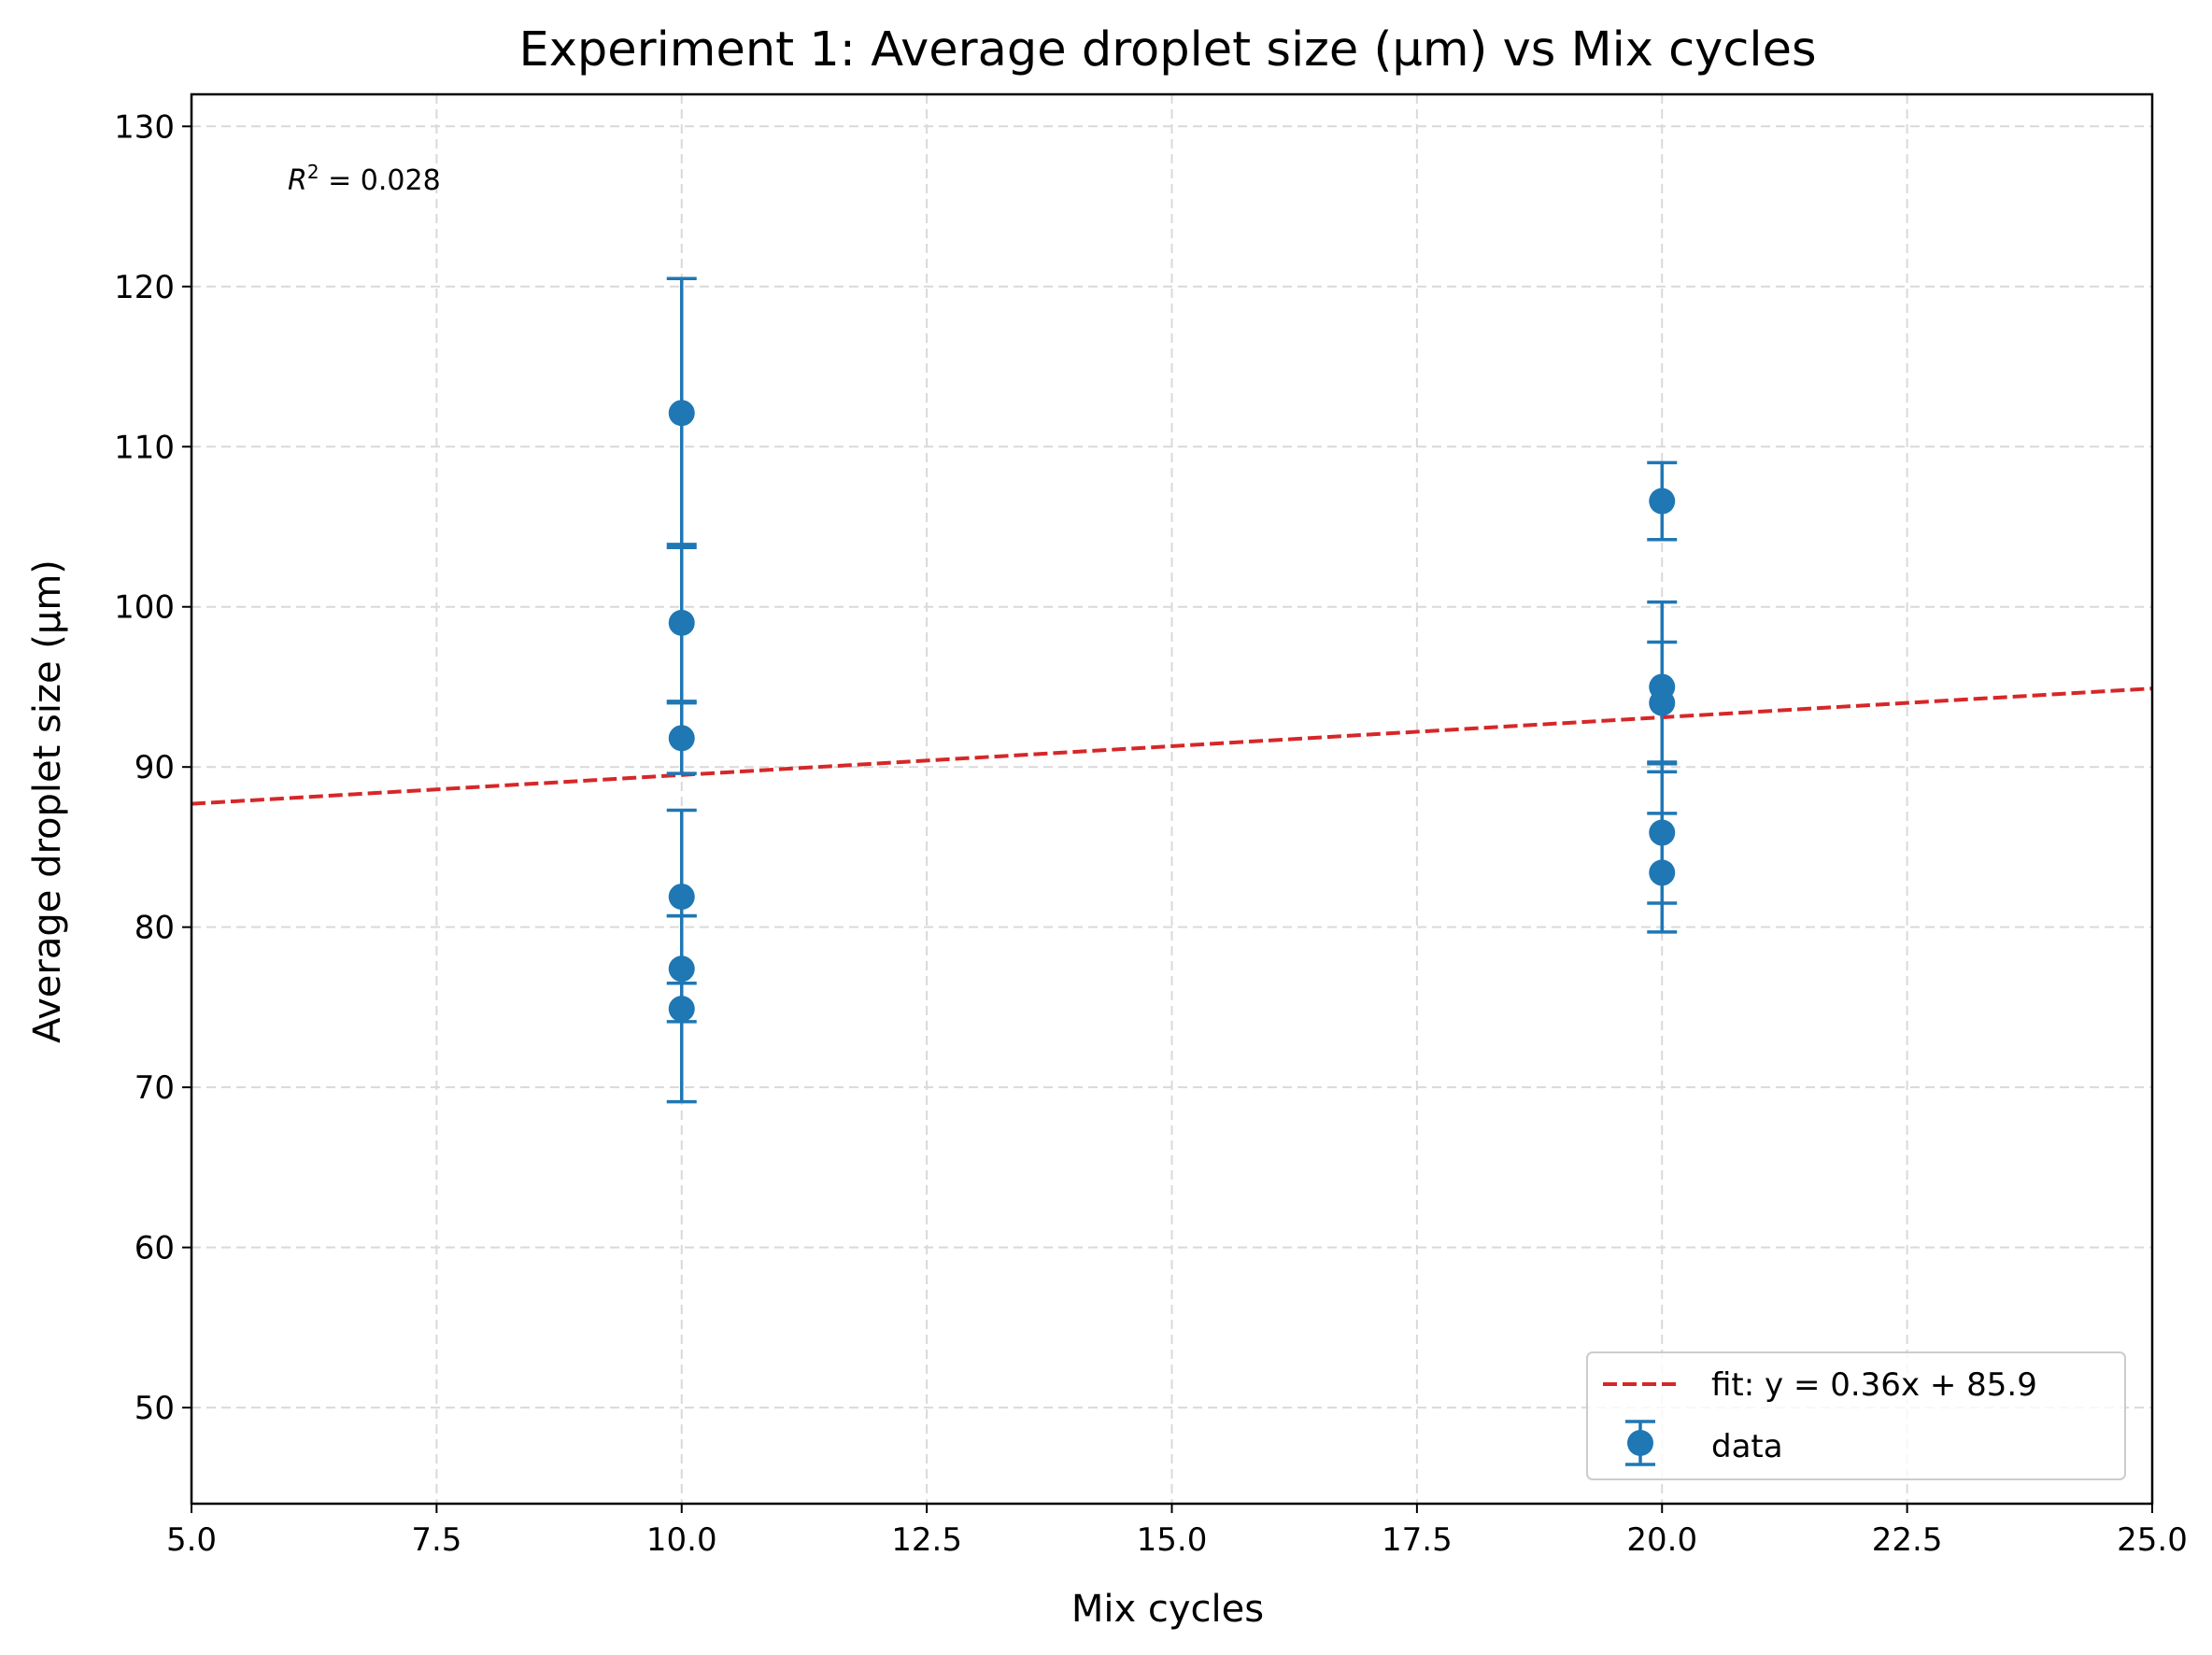 This screenshot has height=1655, width=2212. I want to click on y-tick-label: 80, so click(155, 929).